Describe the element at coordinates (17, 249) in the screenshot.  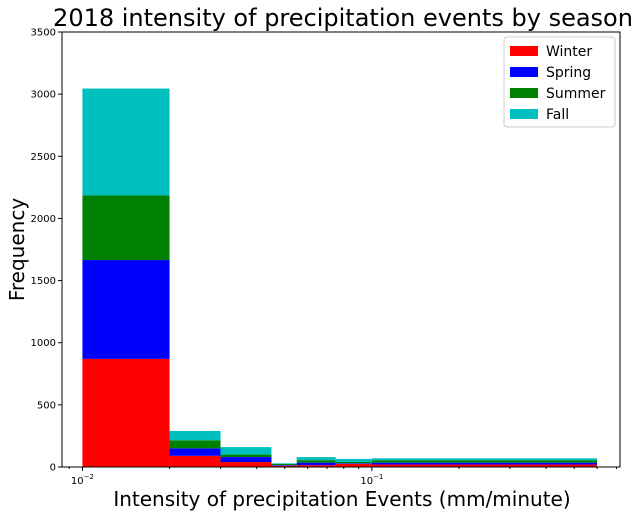
I see `y-axis-label: Frequency` at that location.